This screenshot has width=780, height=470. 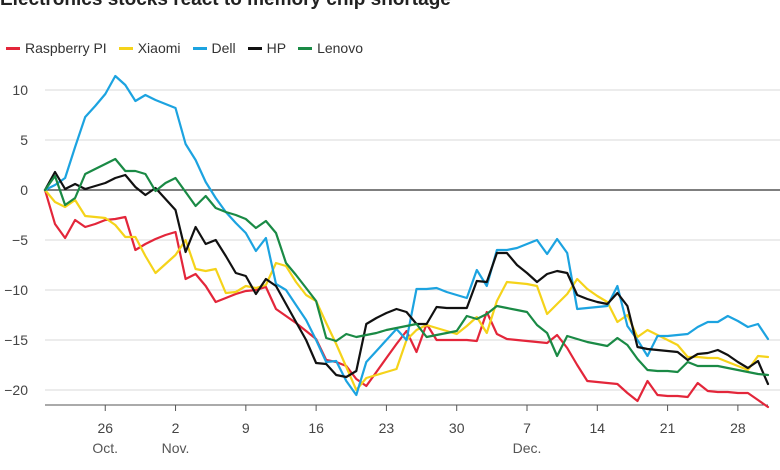 I want to click on legend-label: Dell, so click(x=223, y=48).